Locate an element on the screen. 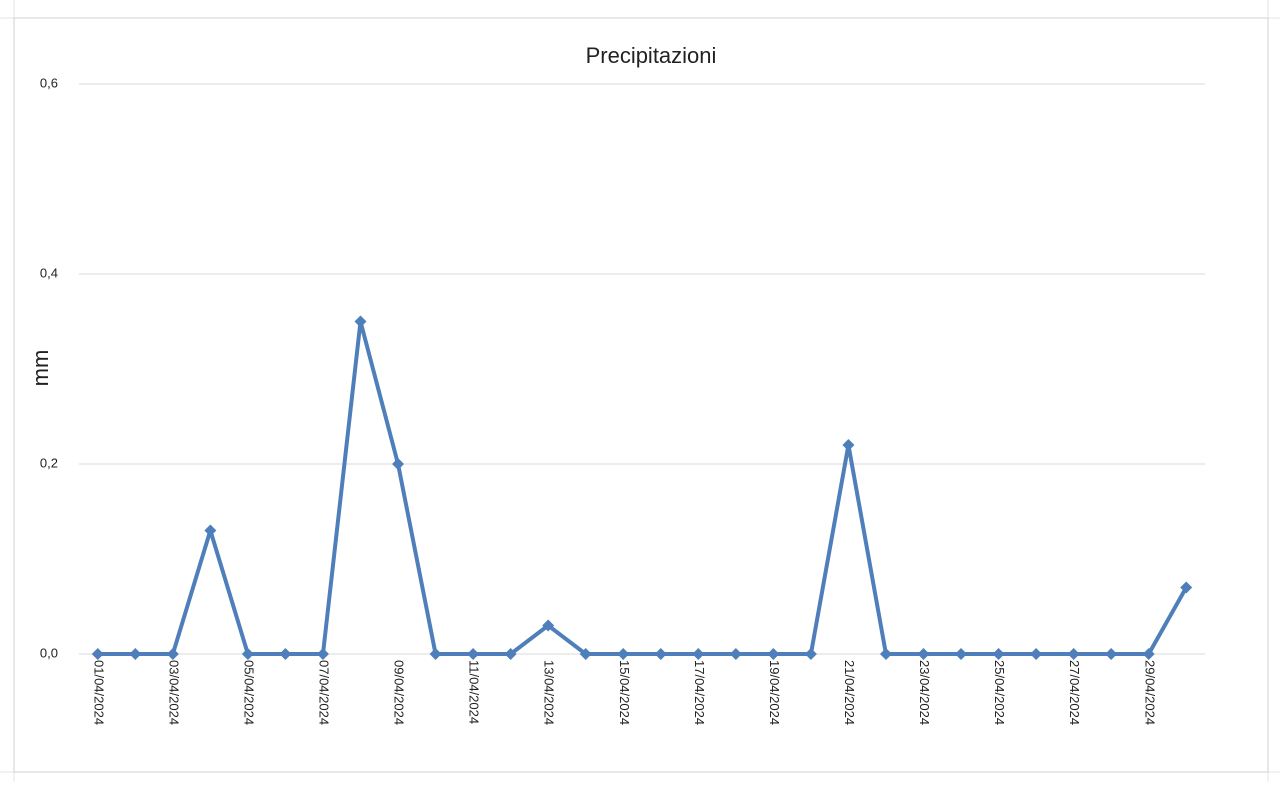 This screenshot has height=787, width=1280. x-tick-label: 07/04/2024 is located at coordinates (324, 692).